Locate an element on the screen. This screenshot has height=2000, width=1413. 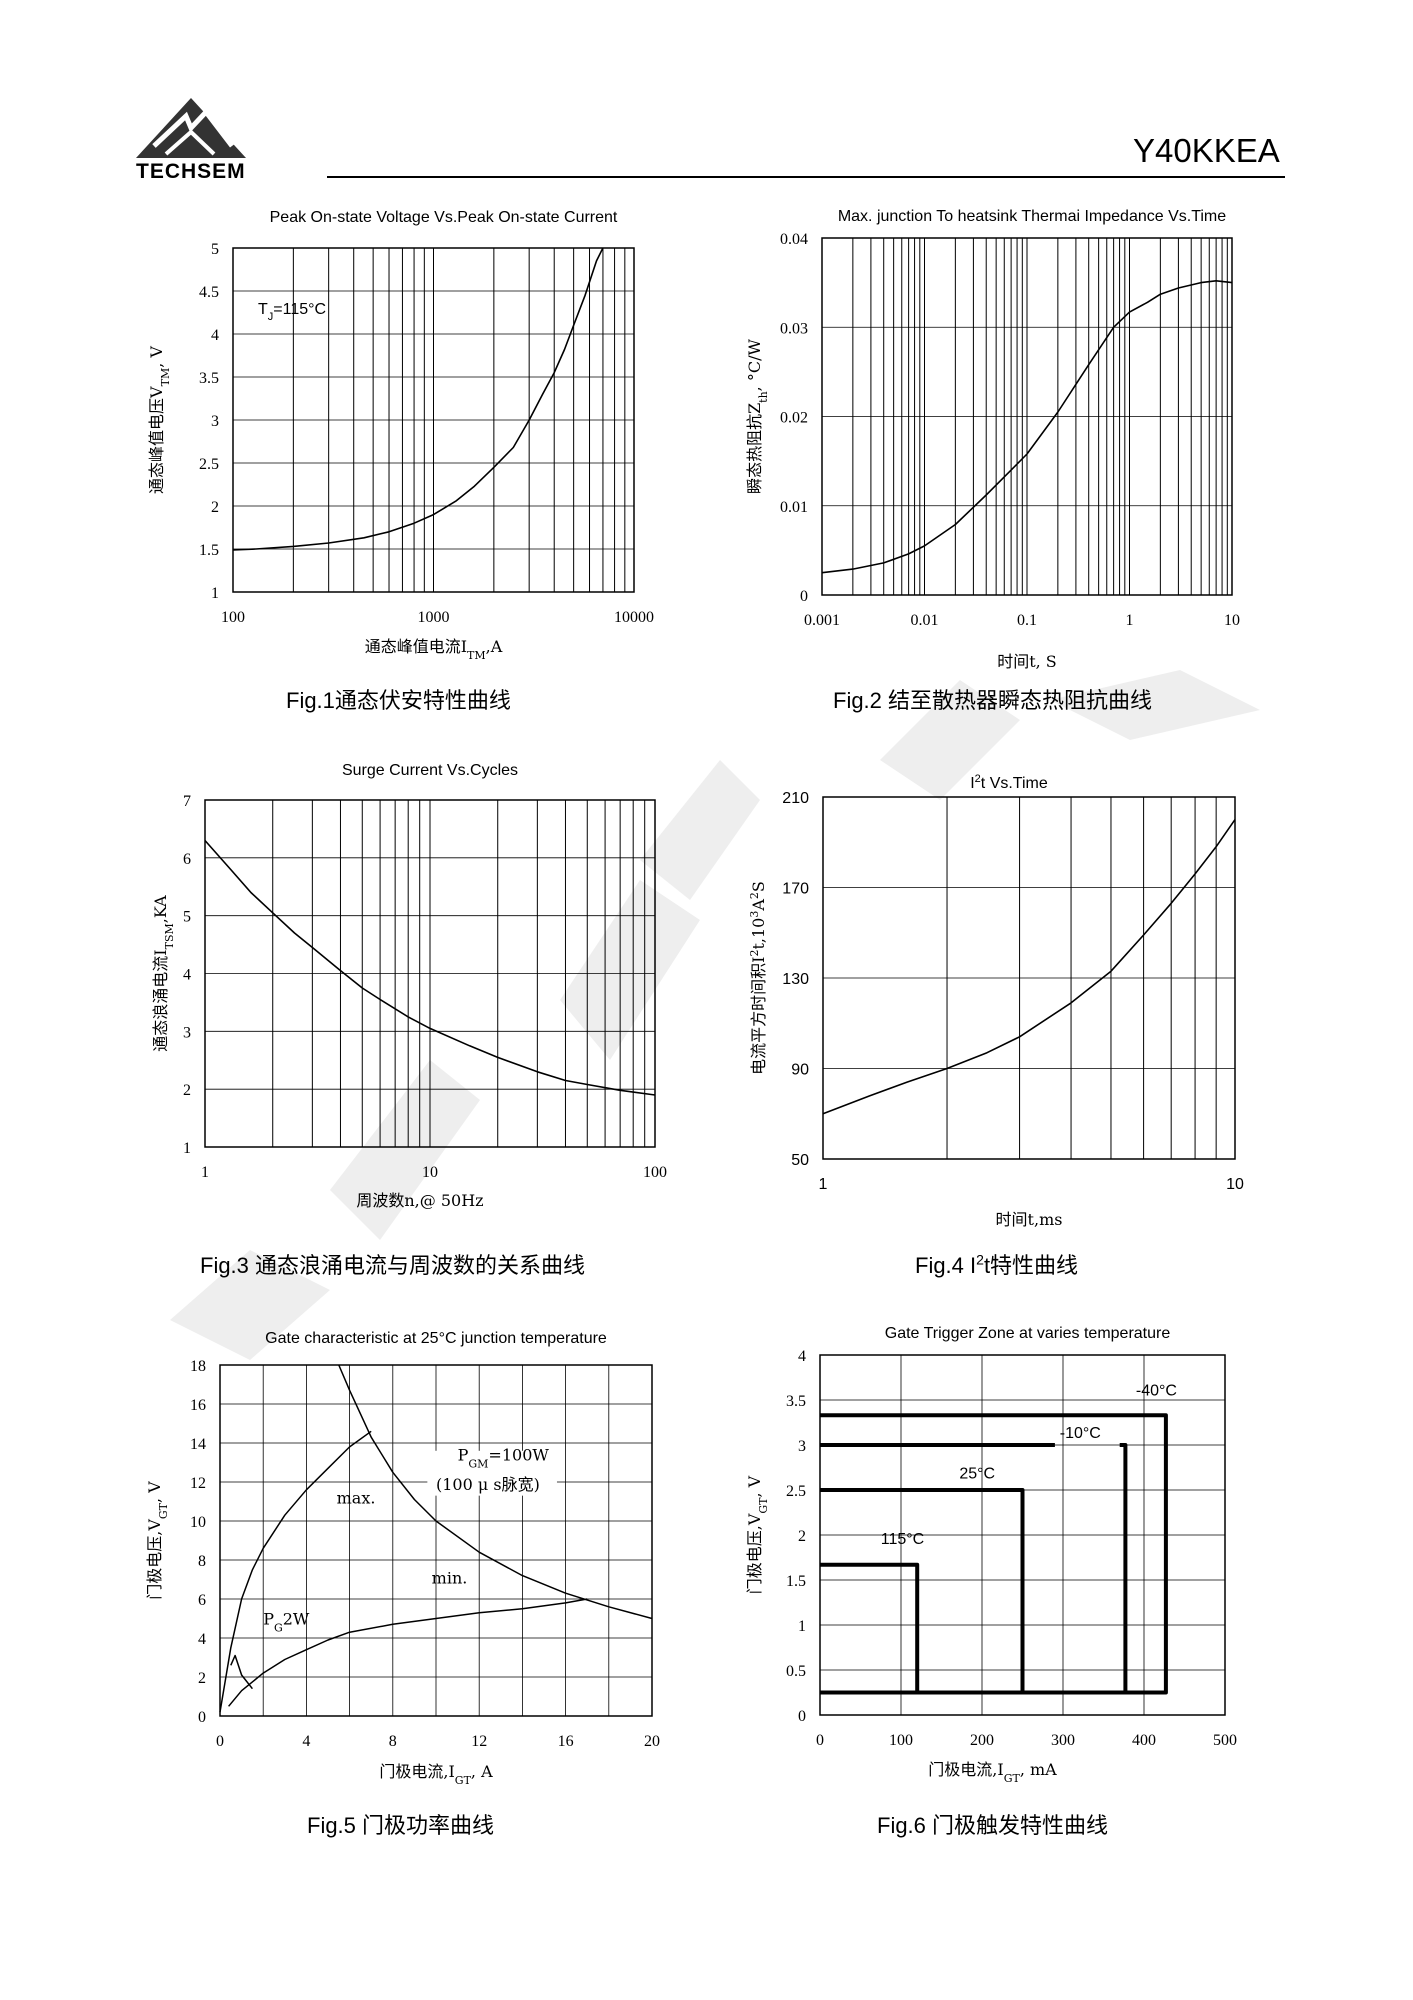
fig5-caption: Fig.5 门极功率曲线 is located at coordinates (401, 1825).